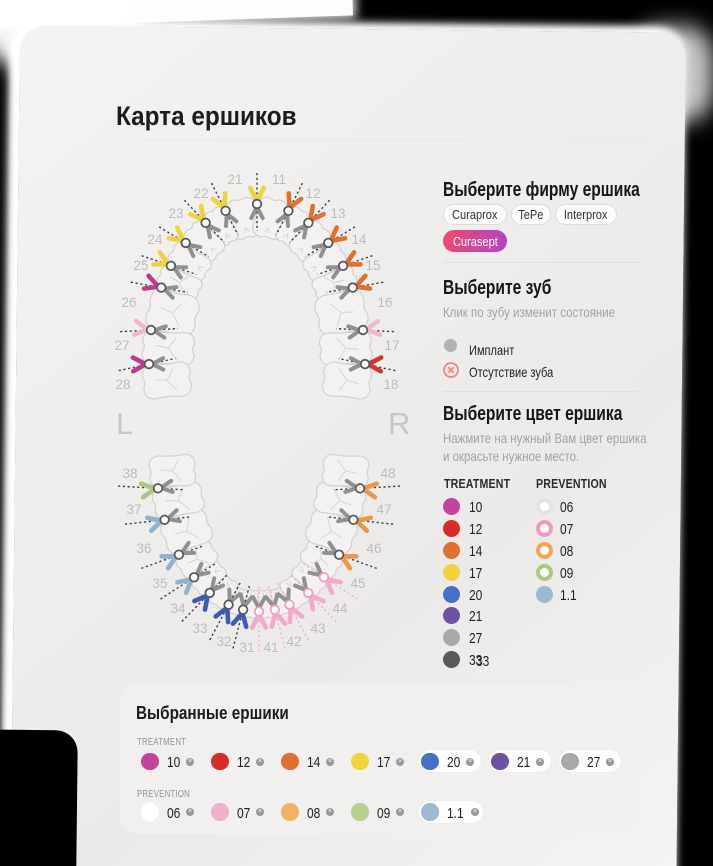 The height and width of the screenshot is (866, 713). What do you see at coordinates (234, 179) in the screenshot?
I see `svg-text: 21` at bounding box center [234, 179].